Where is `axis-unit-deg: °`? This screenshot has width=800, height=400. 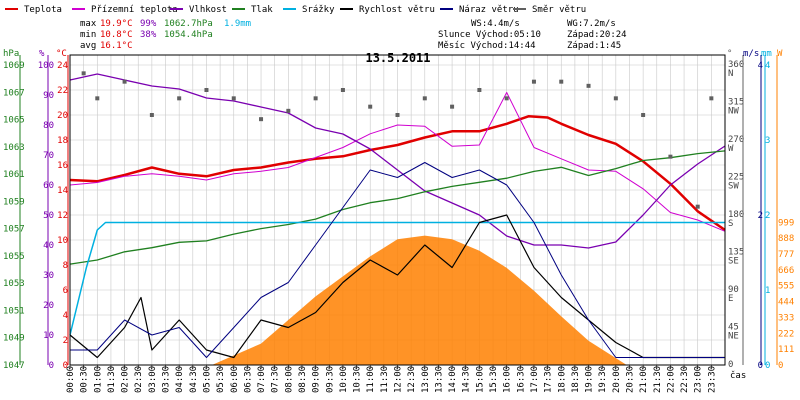
axis-unit-deg: ° is located at coordinates (729, 54).